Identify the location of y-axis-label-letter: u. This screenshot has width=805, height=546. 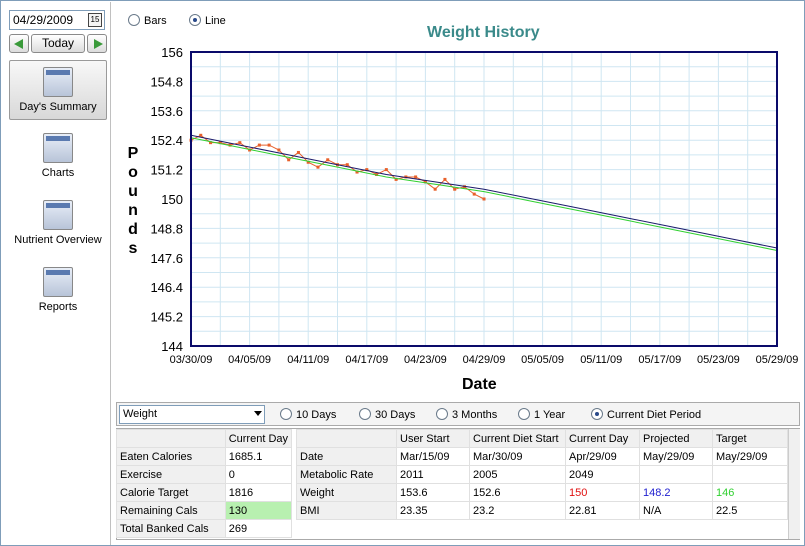
(133, 191).